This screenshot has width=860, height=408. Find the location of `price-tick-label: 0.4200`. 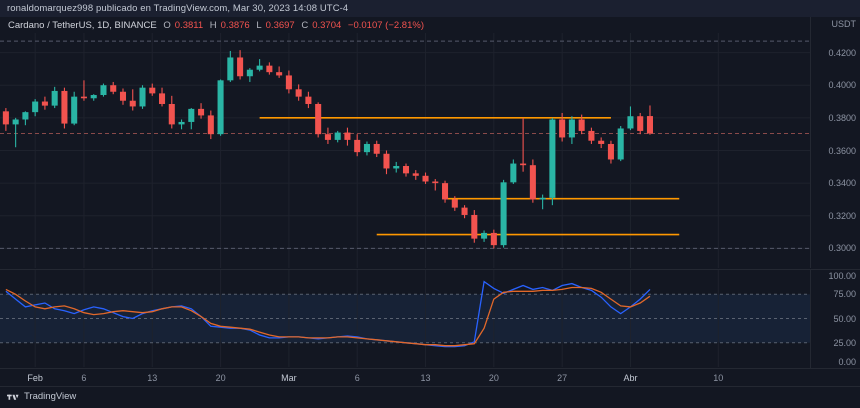

price-tick-label: 0.4200 is located at coordinates (842, 52).